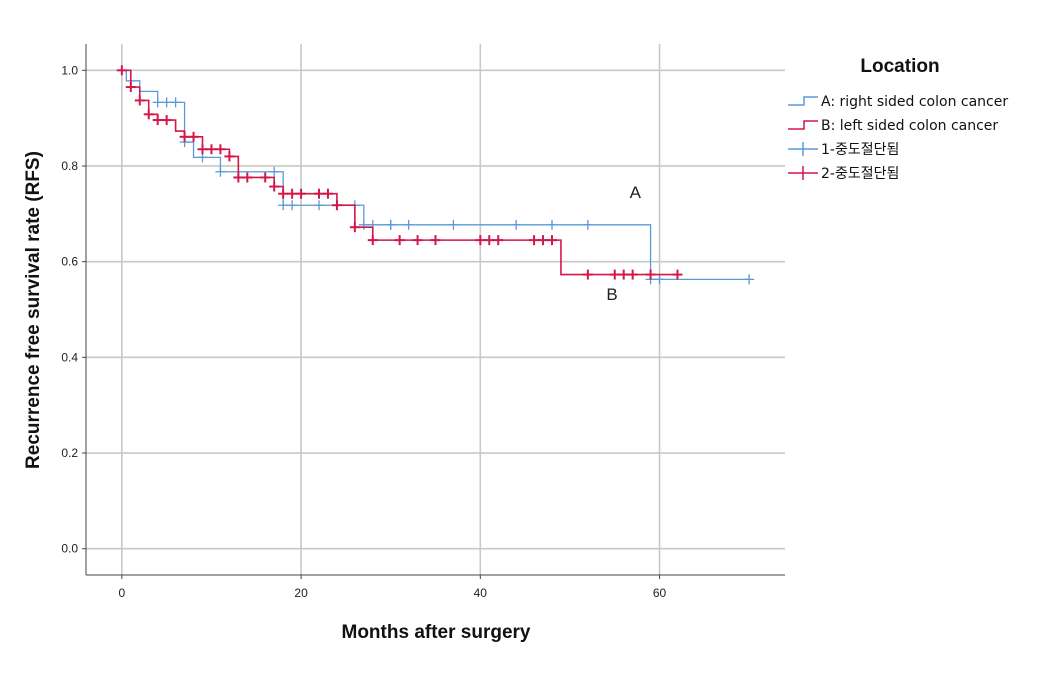  What do you see at coordinates (909, 126) in the screenshot?
I see `legend-label: B: left sided colon cancer` at bounding box center [909, 126].